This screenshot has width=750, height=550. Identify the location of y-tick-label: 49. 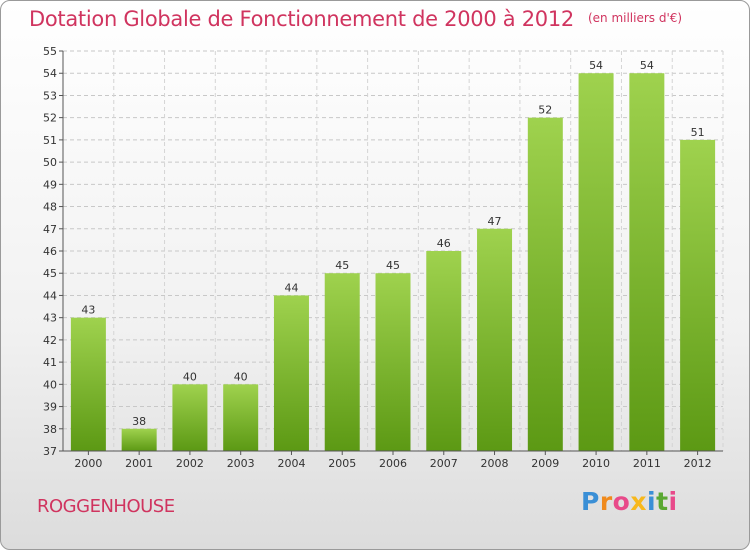
(50, 184).